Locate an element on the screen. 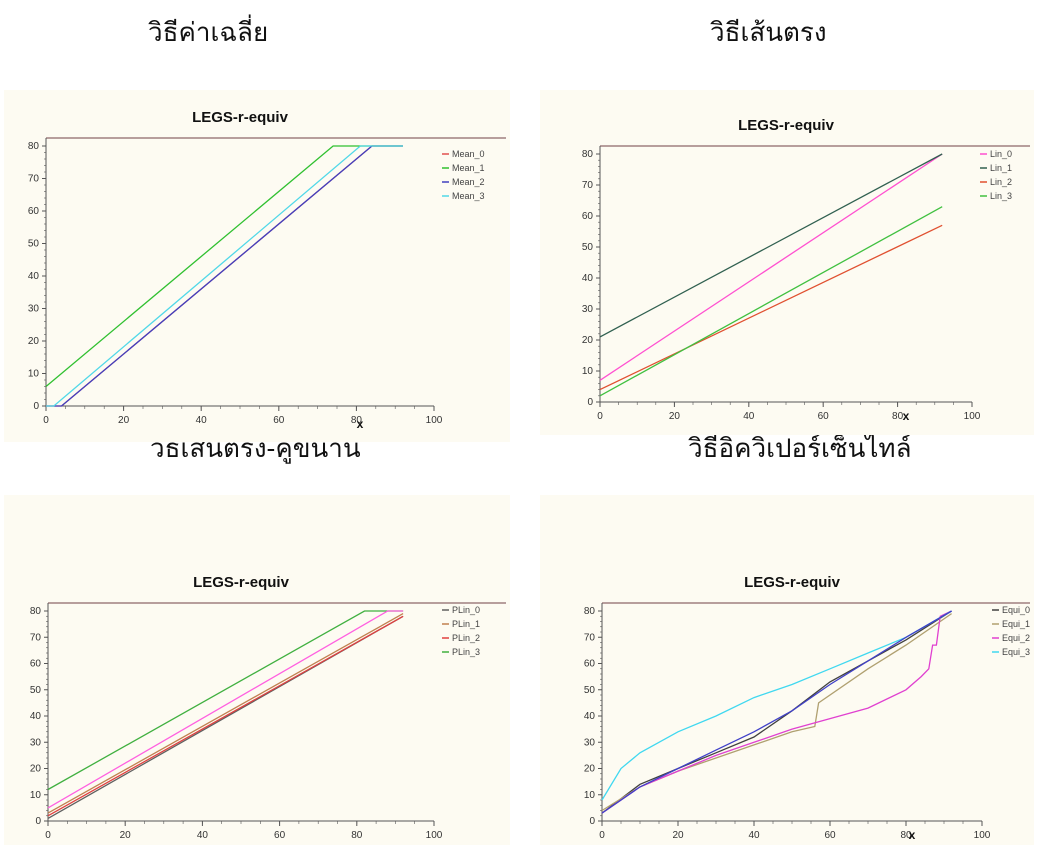 The image size is (1039, 851). legend-label: Mean_1 is located at coordinates (468, 168).